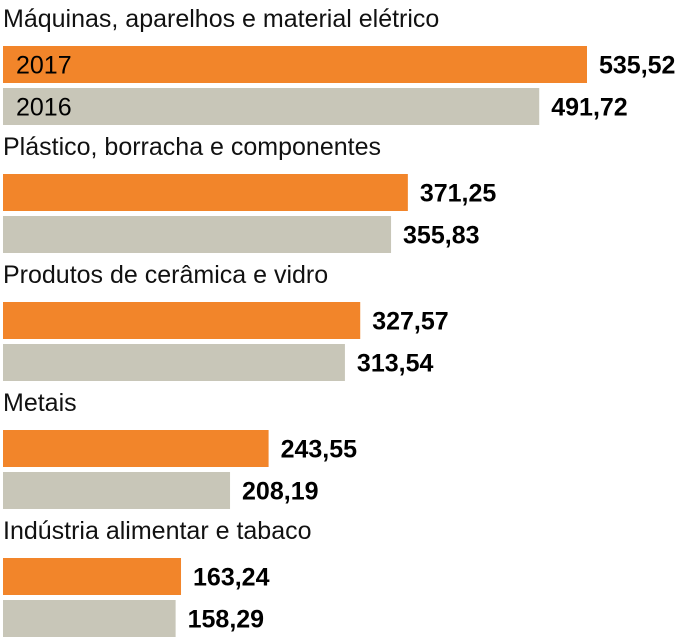  Describe the element at coordinates (458, 194) in the screenshot. I see `value-label: 371,25` at that location.